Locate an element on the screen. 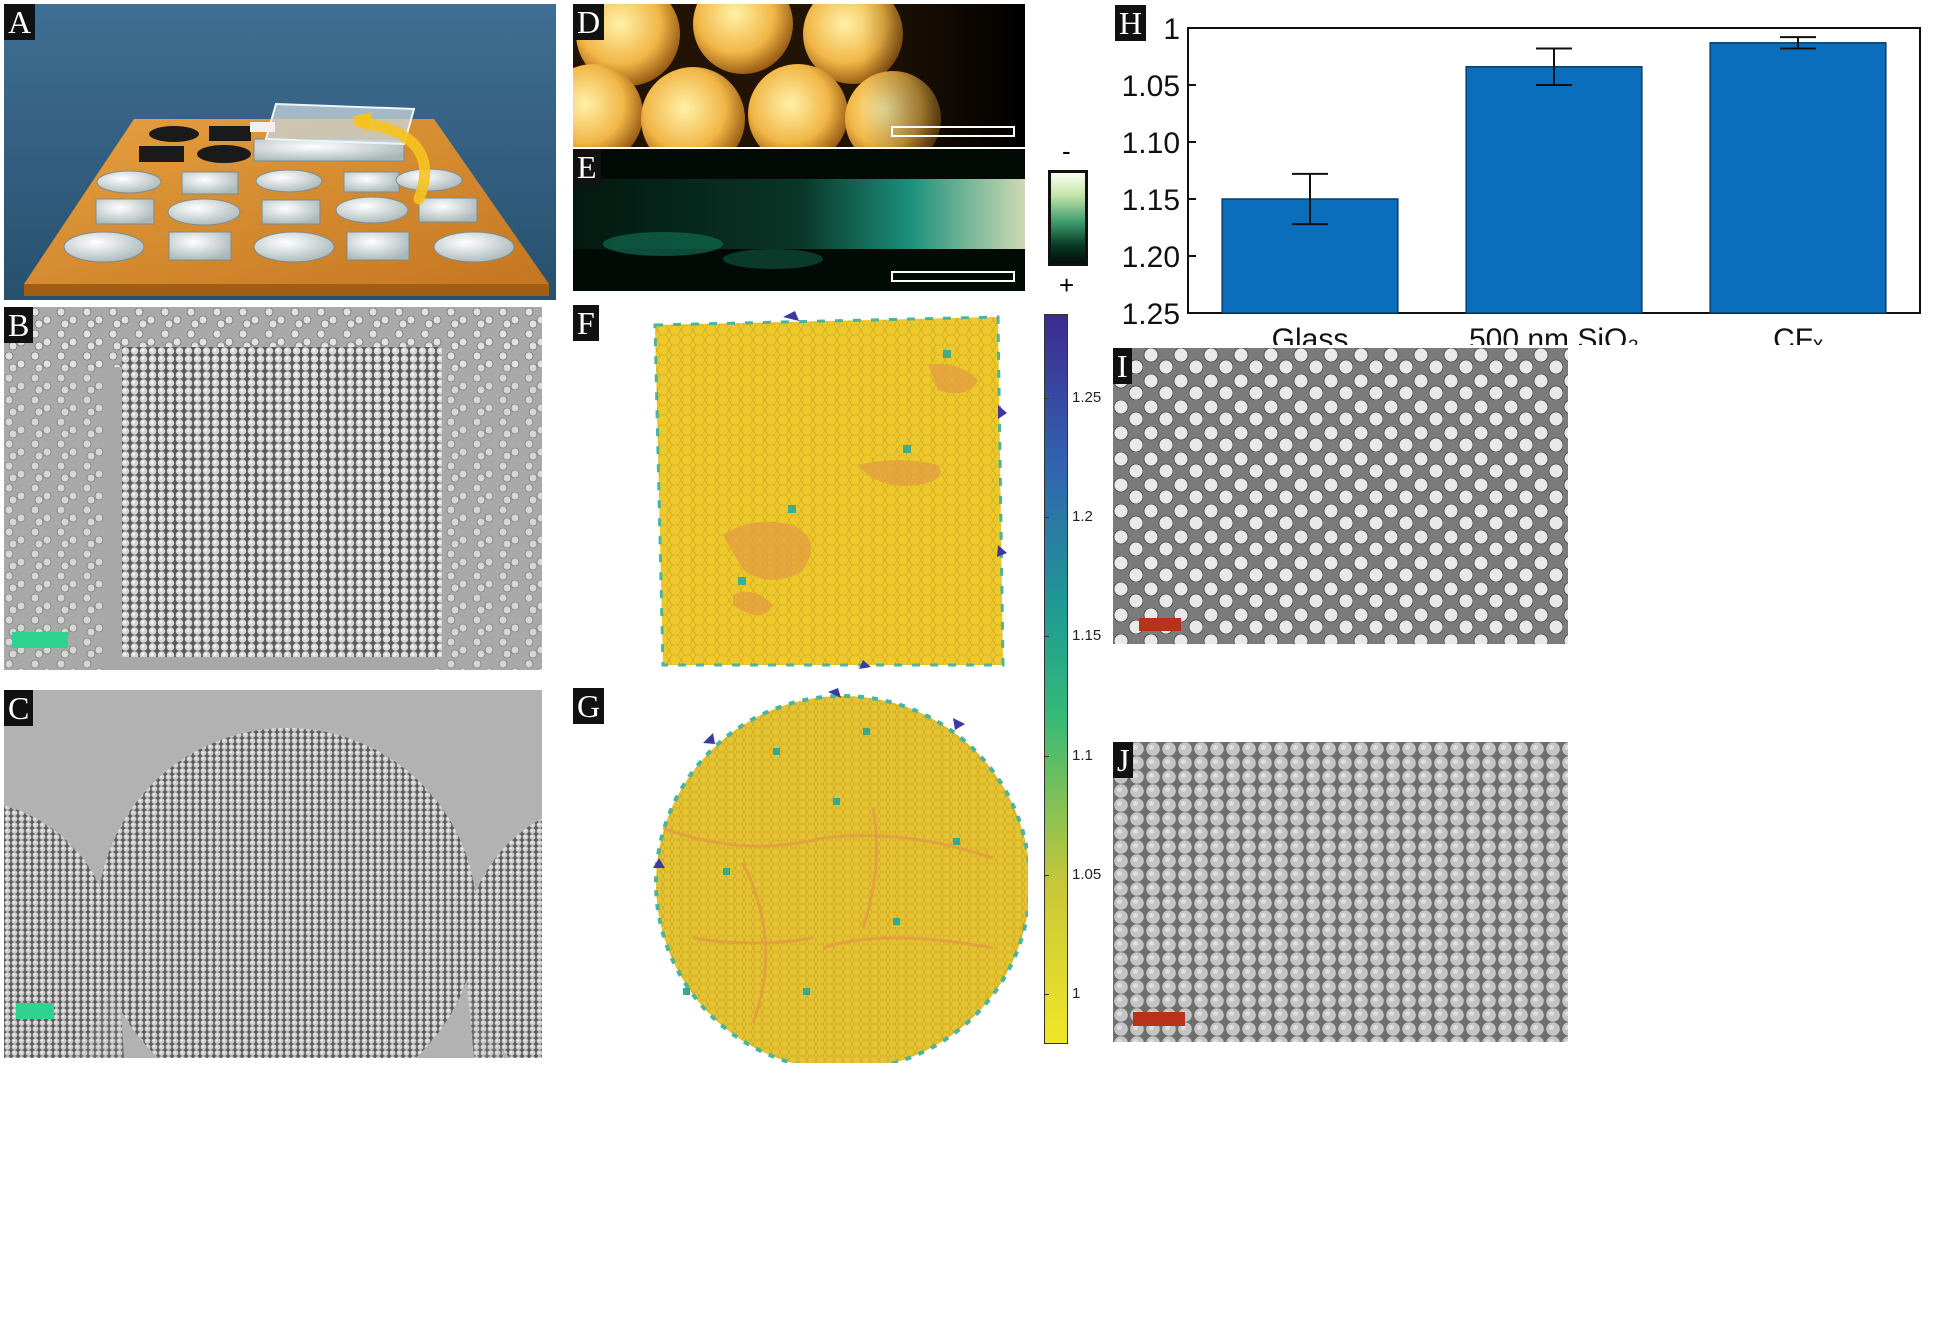 The image size is (1950, 1323). panel-label-c: C is located at coordinates (19, 708).